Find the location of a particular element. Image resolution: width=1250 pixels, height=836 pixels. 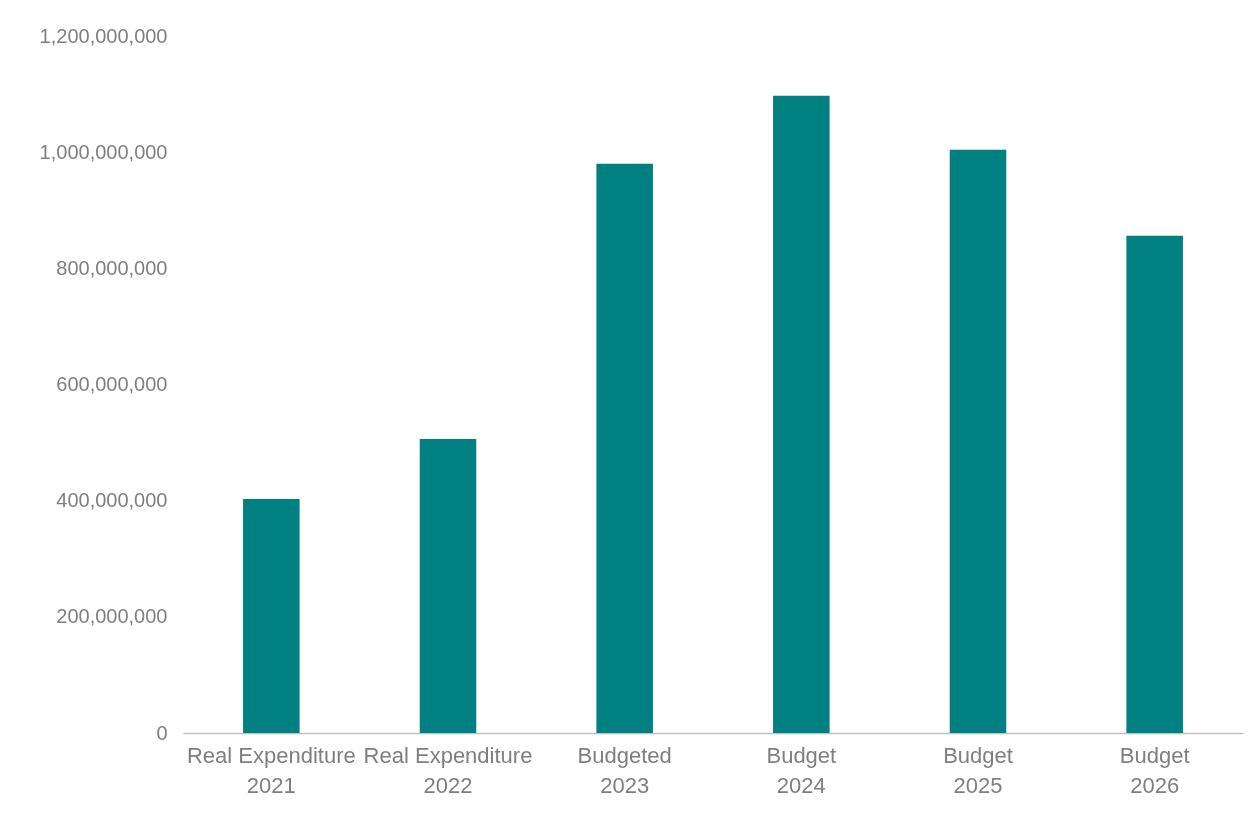

y-tick-label: 600,000,000 is located at coordinates (112, 384).